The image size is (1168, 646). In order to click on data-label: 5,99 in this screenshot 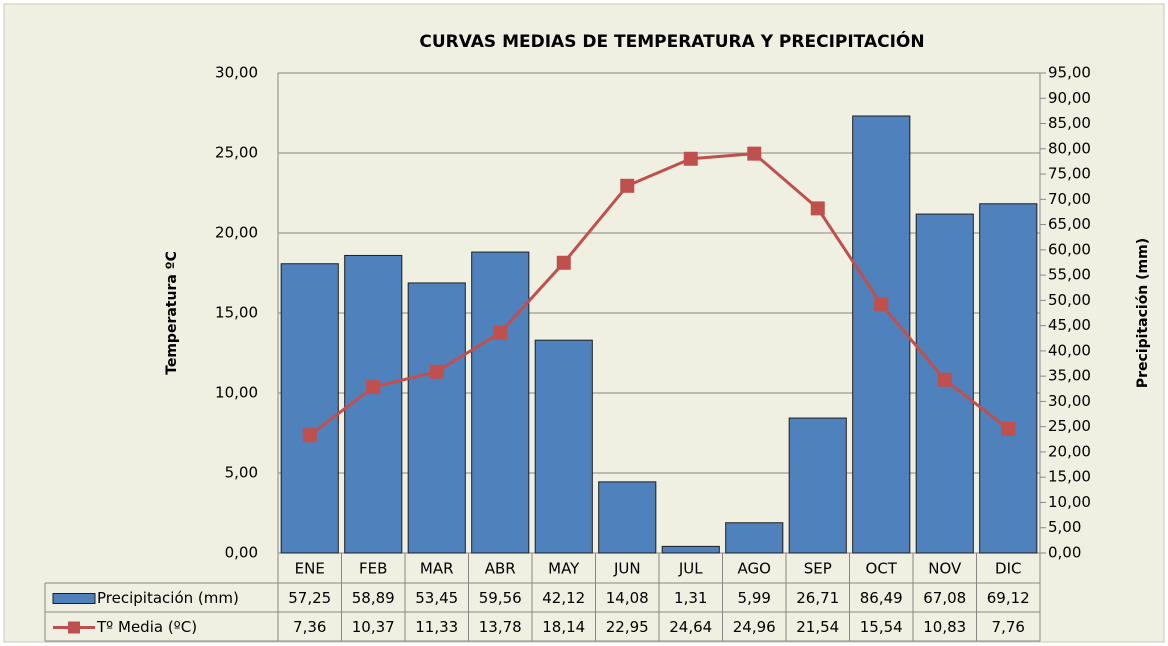, I will do `click(754, 598)`.